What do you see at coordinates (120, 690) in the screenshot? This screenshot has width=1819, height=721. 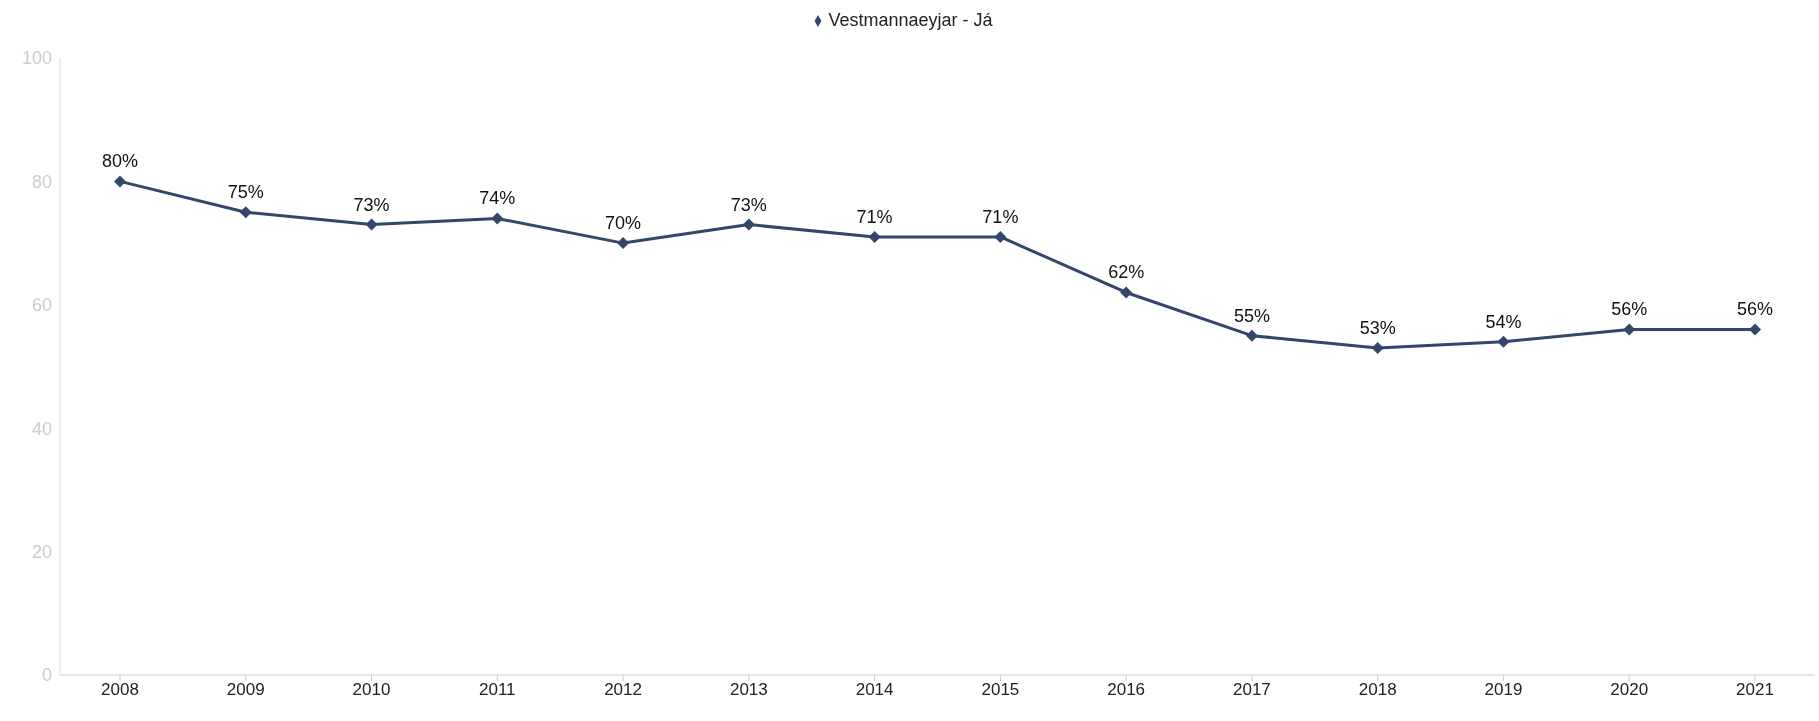 I see `x-tick-label: 2008` at bounding box center [120, 690].